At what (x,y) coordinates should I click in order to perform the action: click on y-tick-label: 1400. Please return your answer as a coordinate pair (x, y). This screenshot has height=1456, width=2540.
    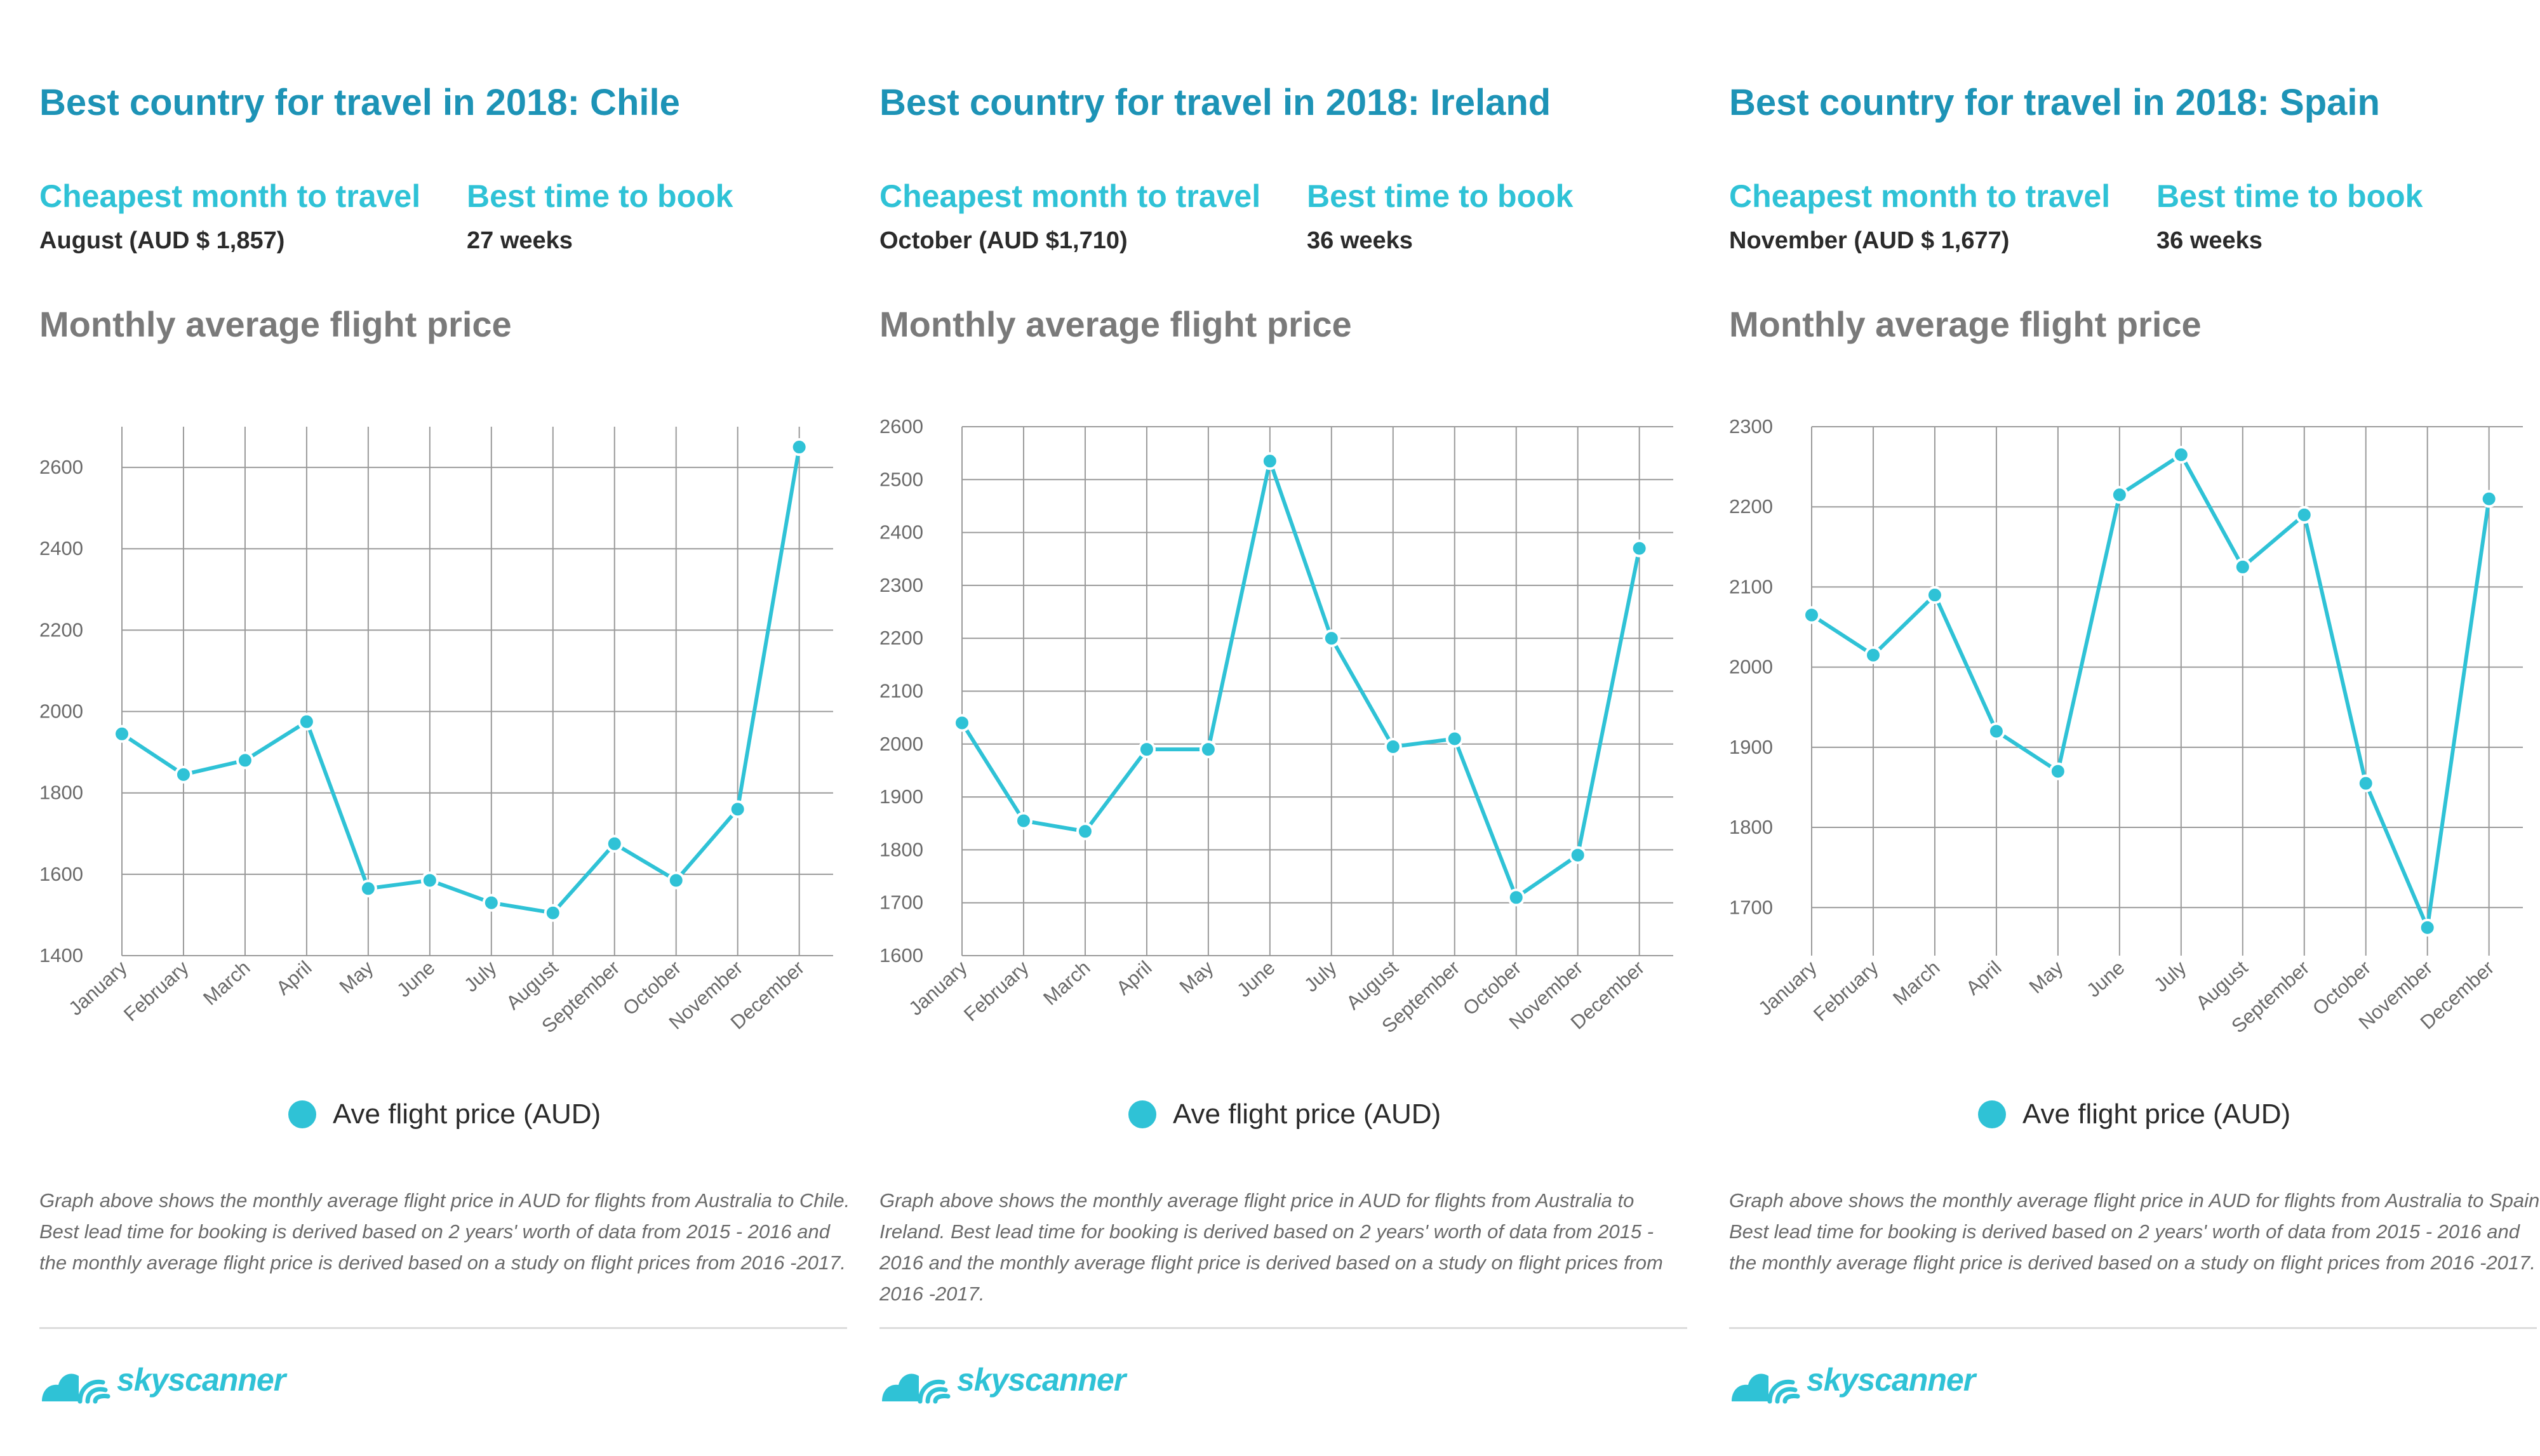
    Looking at the image, I should click on (61, 955).